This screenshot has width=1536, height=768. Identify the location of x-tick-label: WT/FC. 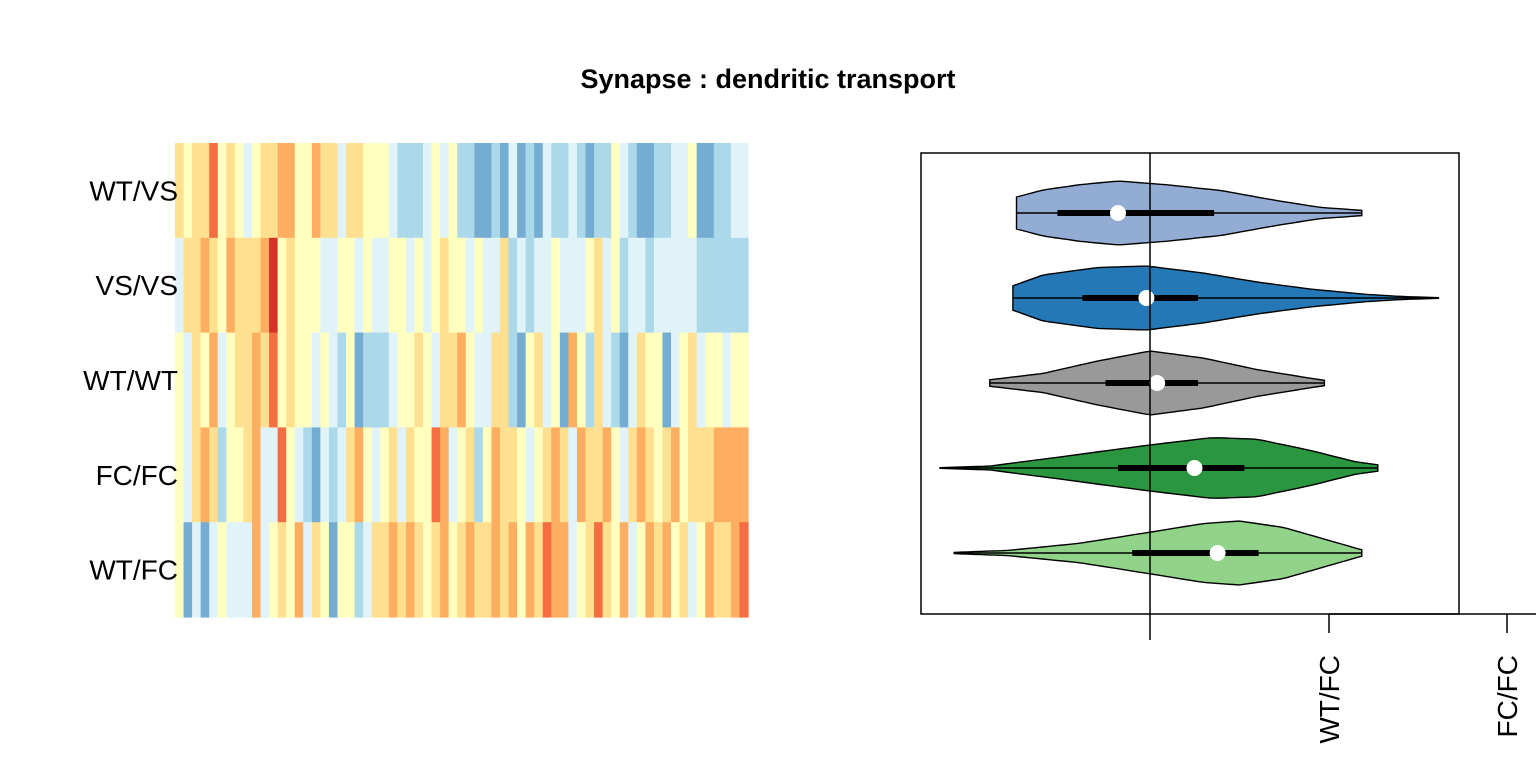
(1329, 699).